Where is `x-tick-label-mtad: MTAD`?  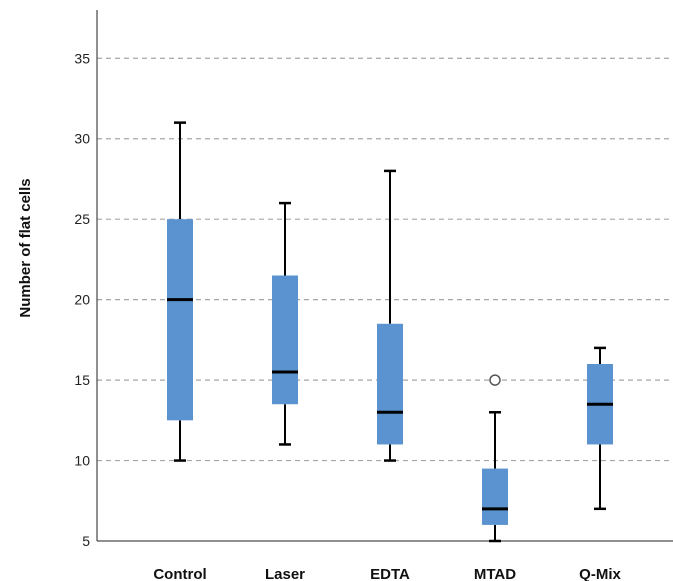
x-tick-label-mtad: MTAD is located at coordinates (495, 573).